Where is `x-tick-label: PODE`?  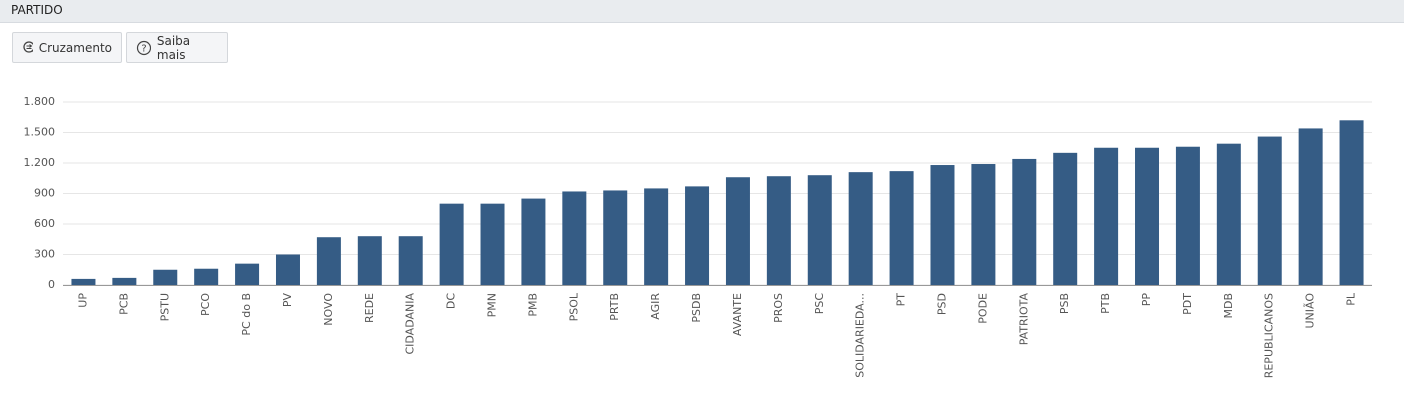 x-tick-label: PODE is located at coordinates (982, 308).